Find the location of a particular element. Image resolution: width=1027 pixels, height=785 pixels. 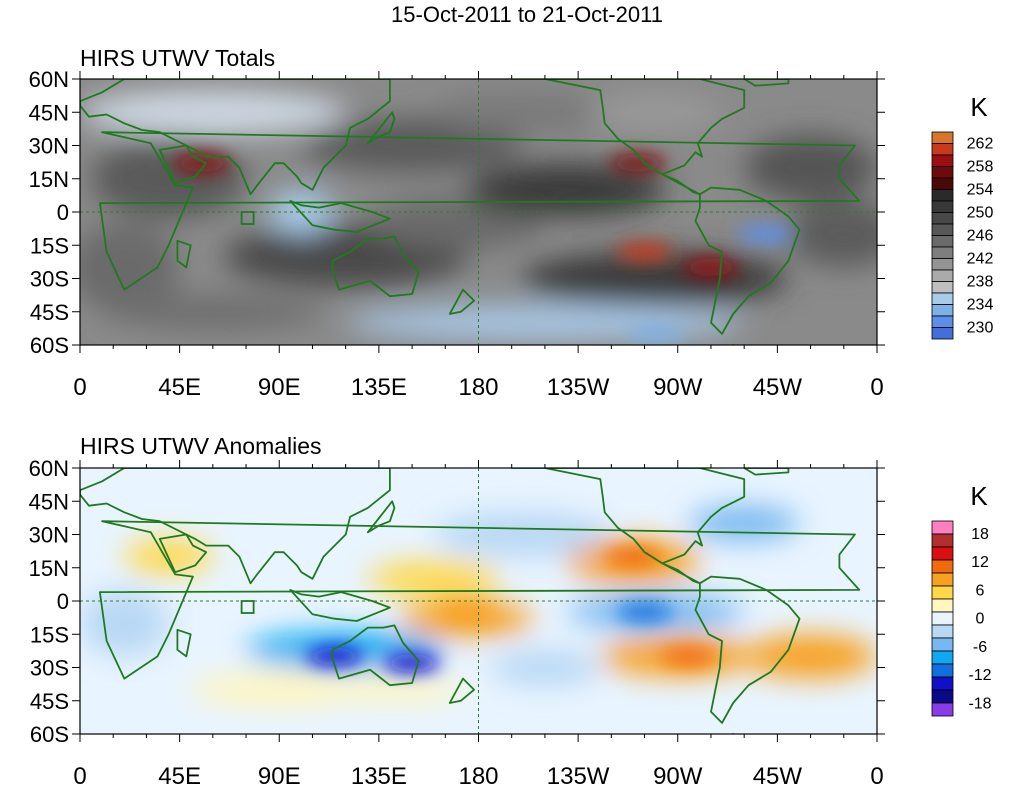

colorbar: K 18 12 6 0 -6 -12 -18 is located at coordinates (961, 599).